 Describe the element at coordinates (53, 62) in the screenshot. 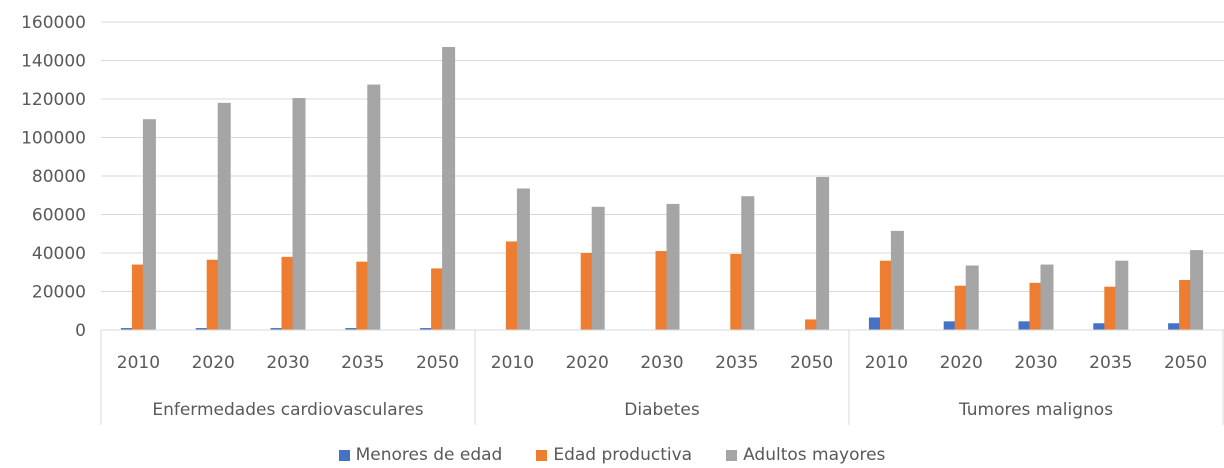

I see `y-tick-label: 140000` at that location.